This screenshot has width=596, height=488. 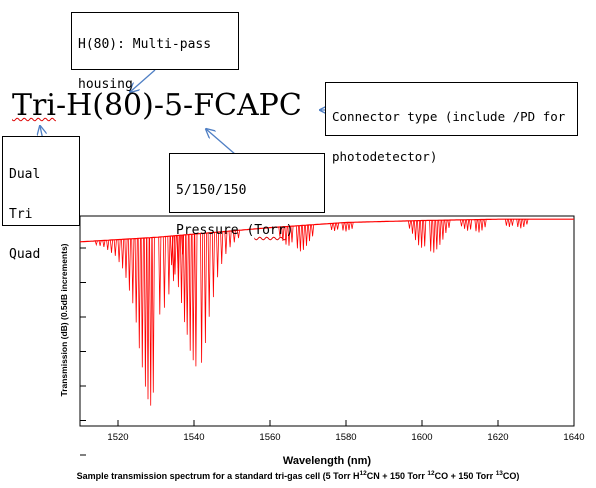 I want to click on cell-type-dual: Dual, so click(x=25, y=174).